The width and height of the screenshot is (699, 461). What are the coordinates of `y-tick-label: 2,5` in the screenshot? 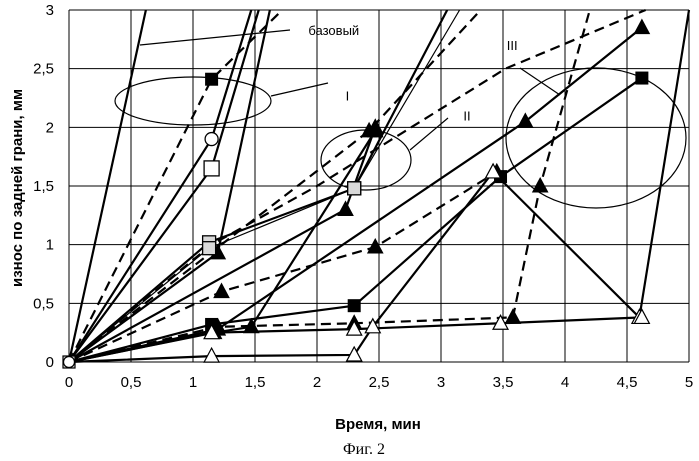 It's located at (43, 69).